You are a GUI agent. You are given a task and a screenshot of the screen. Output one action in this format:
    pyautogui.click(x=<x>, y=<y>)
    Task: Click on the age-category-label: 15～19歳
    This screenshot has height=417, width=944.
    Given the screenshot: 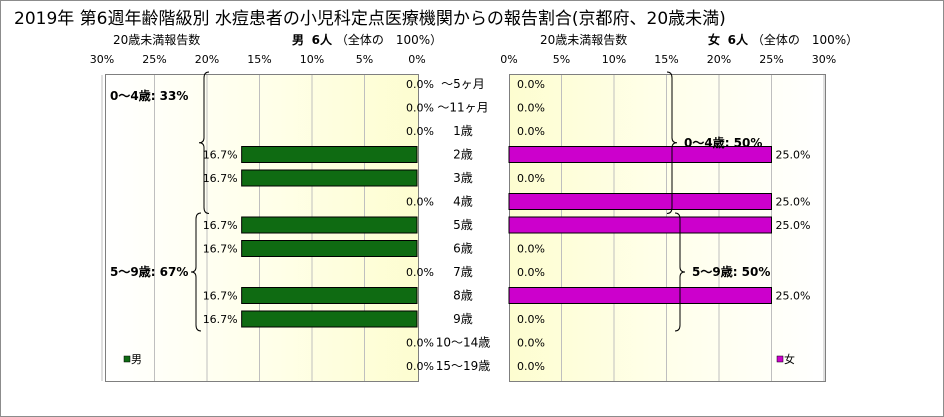 What is the action you would take?
    pyautogui.click(x=463, y=366)
    